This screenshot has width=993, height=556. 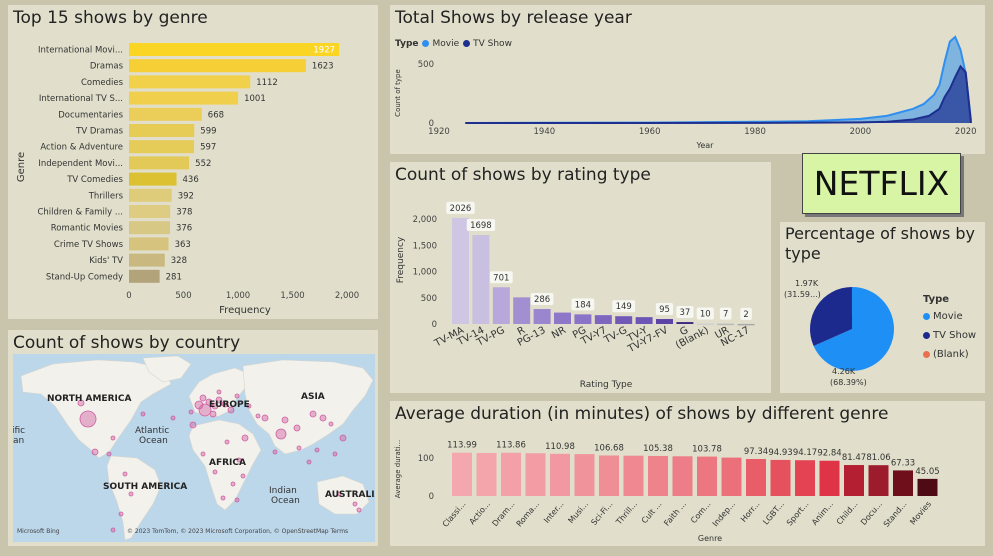 What do you see at coordinates (949, 335) in the screenshot?
I see `pie-legend-item-tv: TV Show` at bounding box center [949, 335].